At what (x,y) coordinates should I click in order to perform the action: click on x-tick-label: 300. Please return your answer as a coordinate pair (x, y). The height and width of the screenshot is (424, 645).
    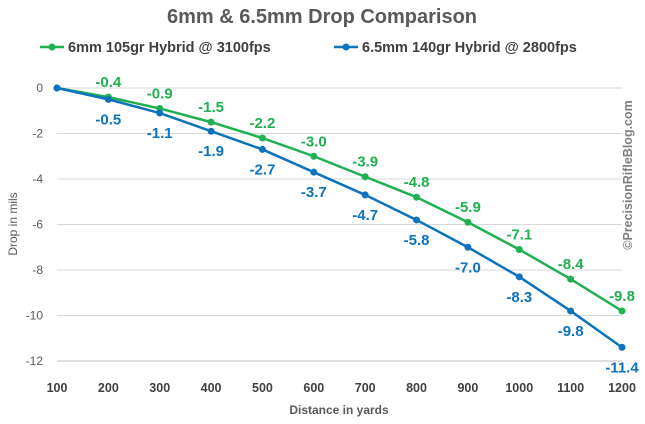
    Looking at the image, I should click on (159, 388).